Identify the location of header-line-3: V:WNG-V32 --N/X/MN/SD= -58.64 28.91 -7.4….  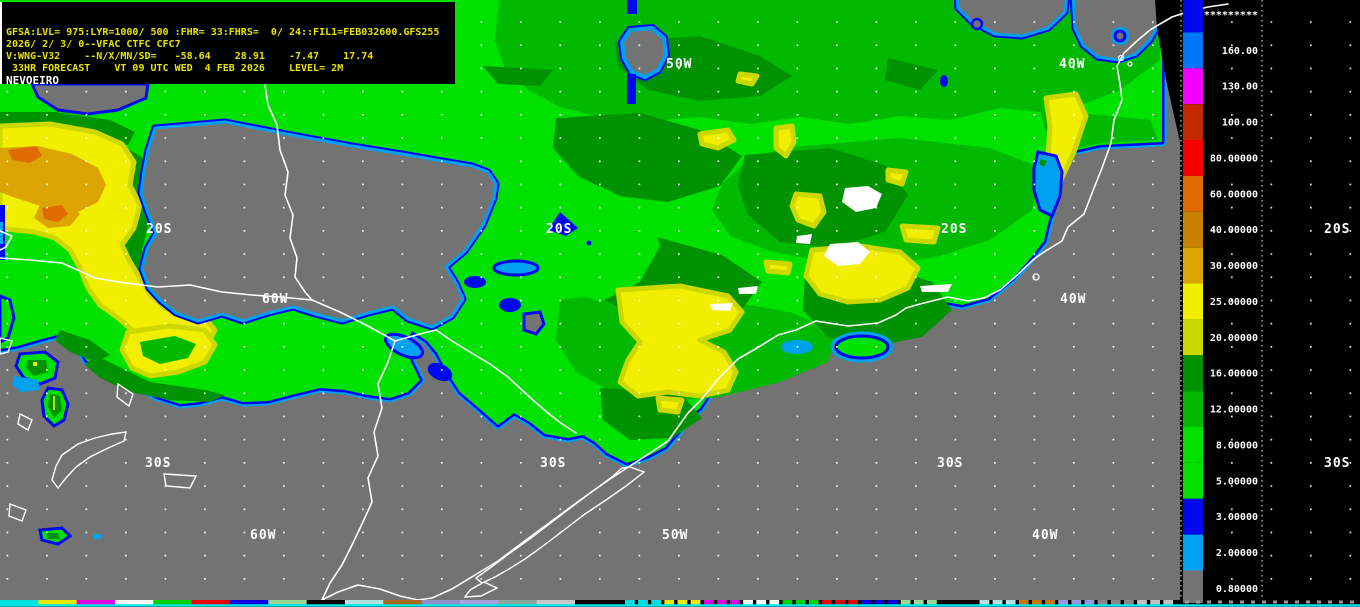
(190, 56).